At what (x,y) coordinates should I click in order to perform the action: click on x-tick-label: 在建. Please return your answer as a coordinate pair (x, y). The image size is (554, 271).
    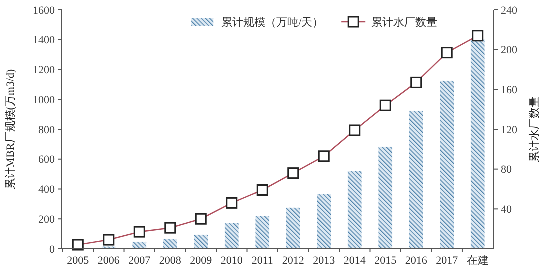
    Looking at the image, I should click on (477, 260).